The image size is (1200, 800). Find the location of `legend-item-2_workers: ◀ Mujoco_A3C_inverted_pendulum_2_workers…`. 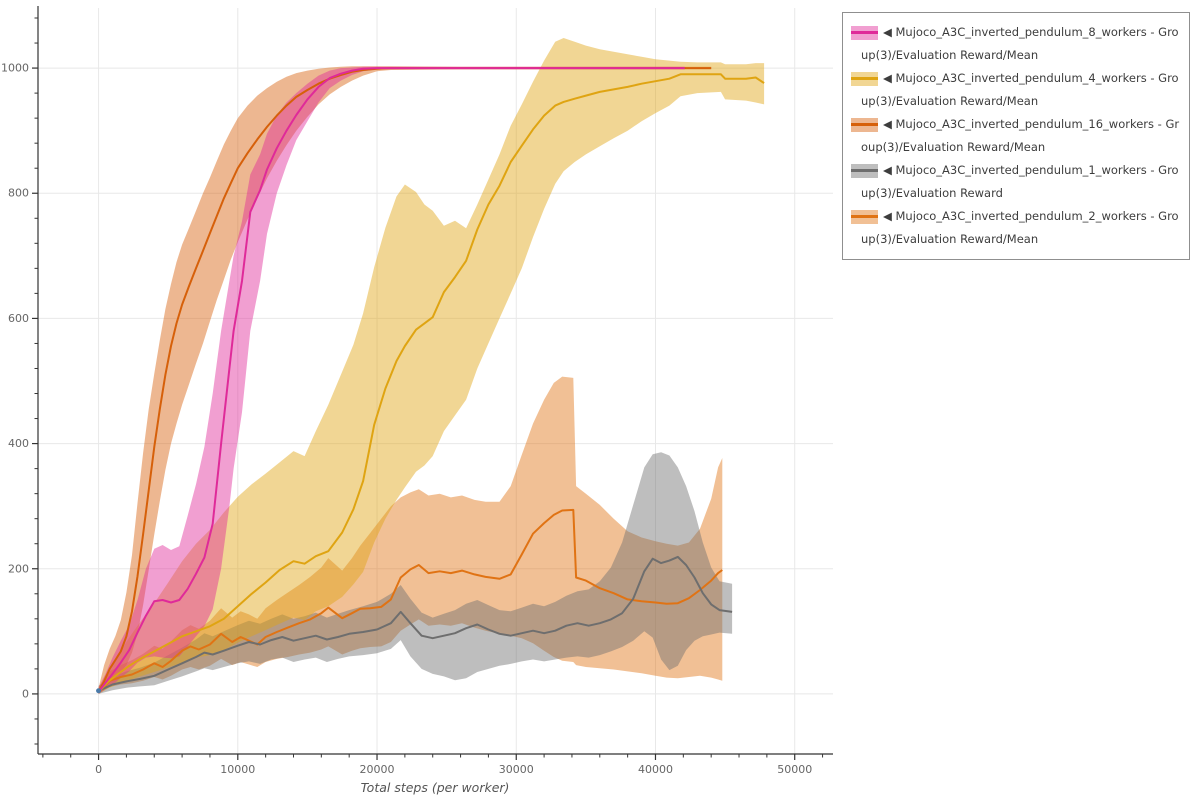

legend-item-2_workers: ◀ Mujoco_A3C_inverted_pendulum_2_workers… is located at coordinates (1016, 228).